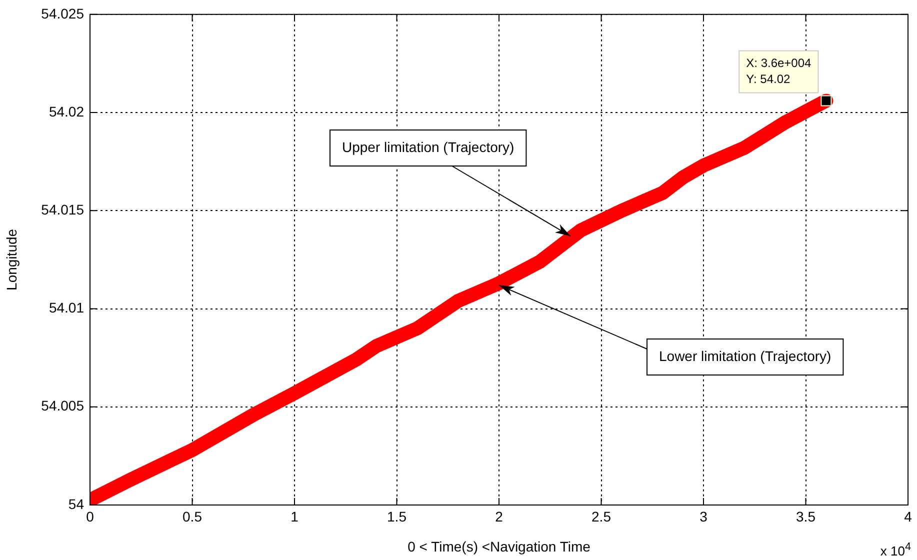 The width and height of the screenshot is (917, 560). I want to click on x-tick-label: 2.5, so click(602, 516).